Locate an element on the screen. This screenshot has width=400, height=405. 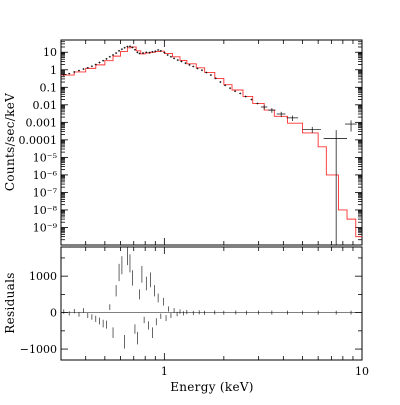
residuals-y-tick-label: −1000 is located at coordinates (38, 349).